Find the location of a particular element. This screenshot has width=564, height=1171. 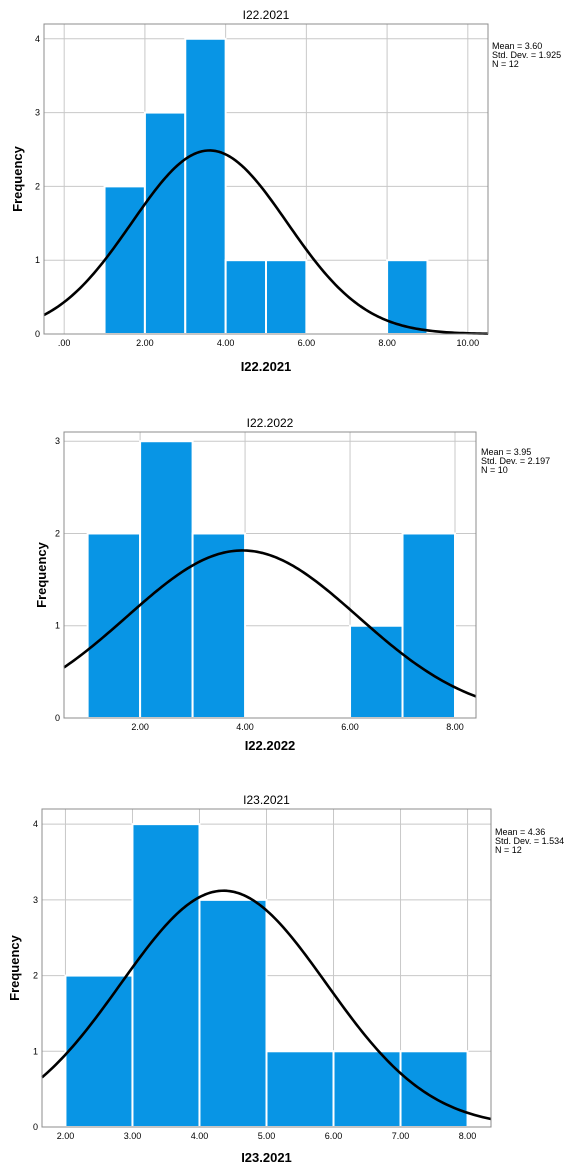

stats-legend-line: Std. Dev. = 1.534 is located at coordinates (529, 841).